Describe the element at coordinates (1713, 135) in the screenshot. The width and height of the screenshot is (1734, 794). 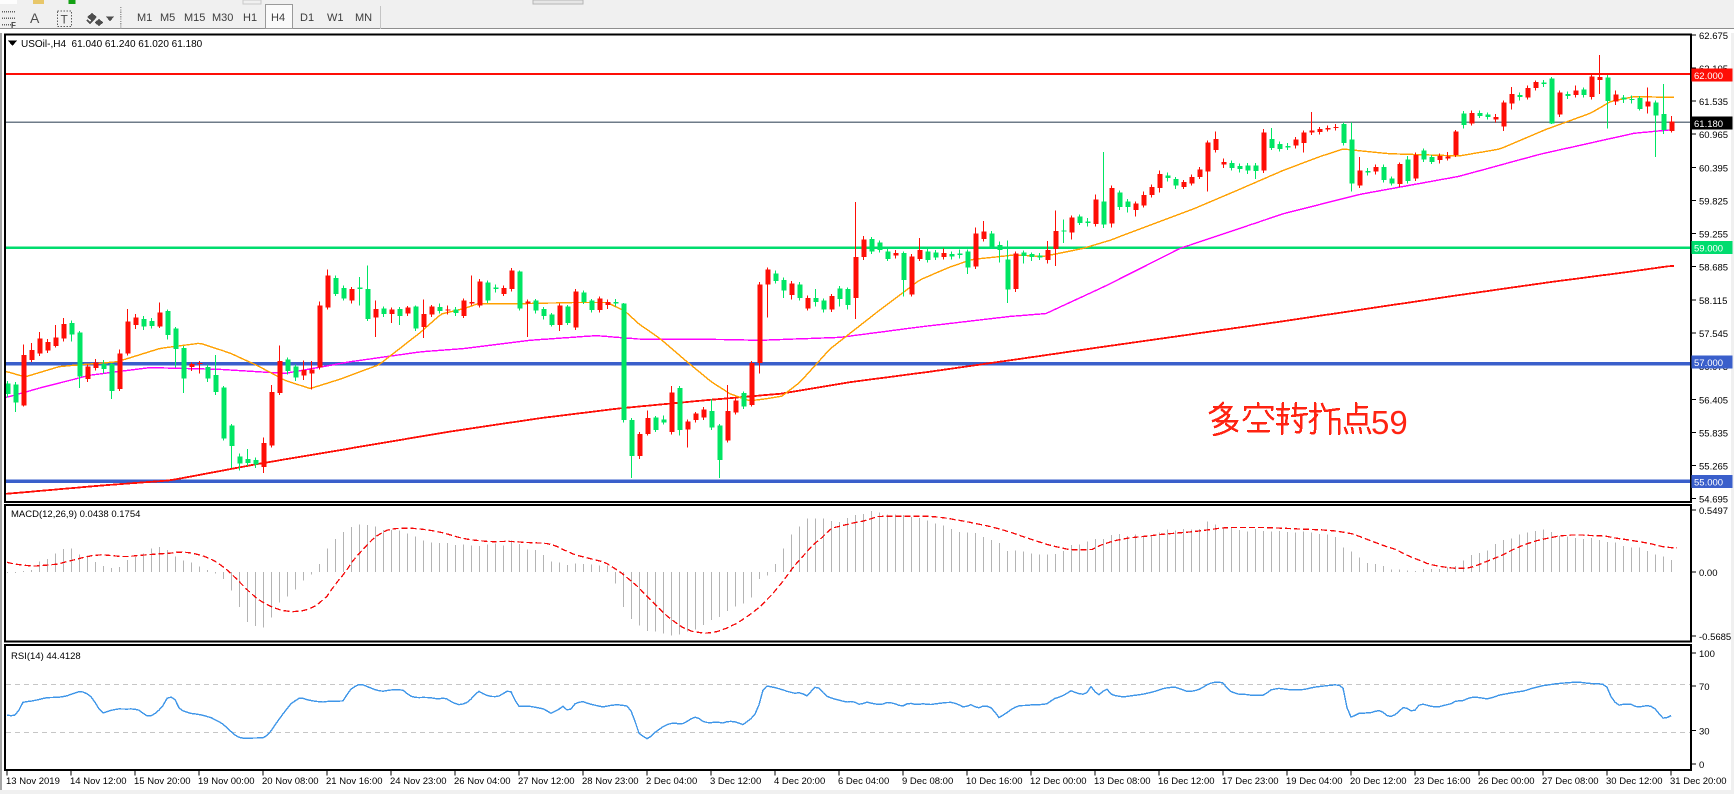
I see `svg-text: 60.965` at that location.